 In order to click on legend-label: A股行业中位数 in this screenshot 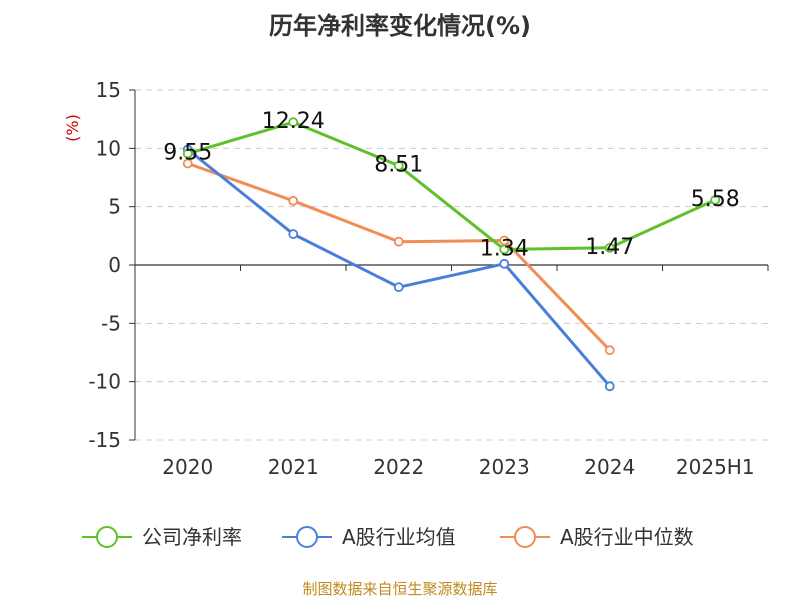, I will do `click(627, 537)`.